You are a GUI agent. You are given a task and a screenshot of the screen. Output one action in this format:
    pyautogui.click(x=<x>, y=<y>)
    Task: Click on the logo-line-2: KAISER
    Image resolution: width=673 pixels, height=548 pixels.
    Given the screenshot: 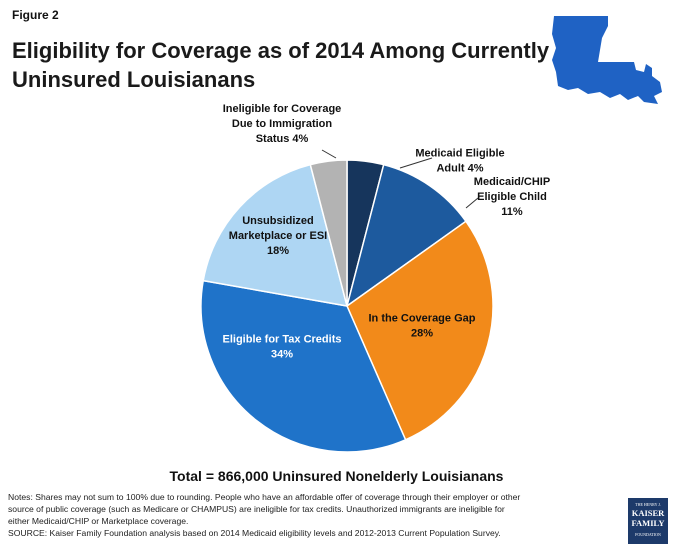 What is the action you would take?
    pyautogui.click(x=648, y=513)
    